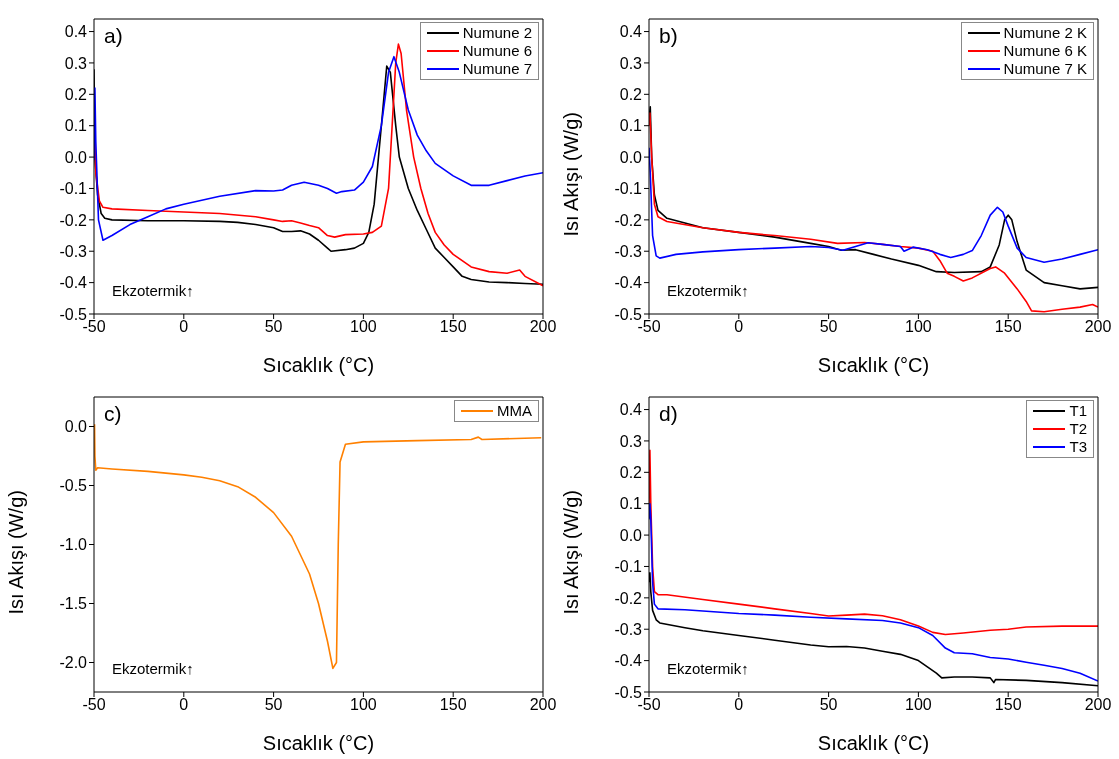  I want to click on legend-label: Numune 6, so click(497, 51).